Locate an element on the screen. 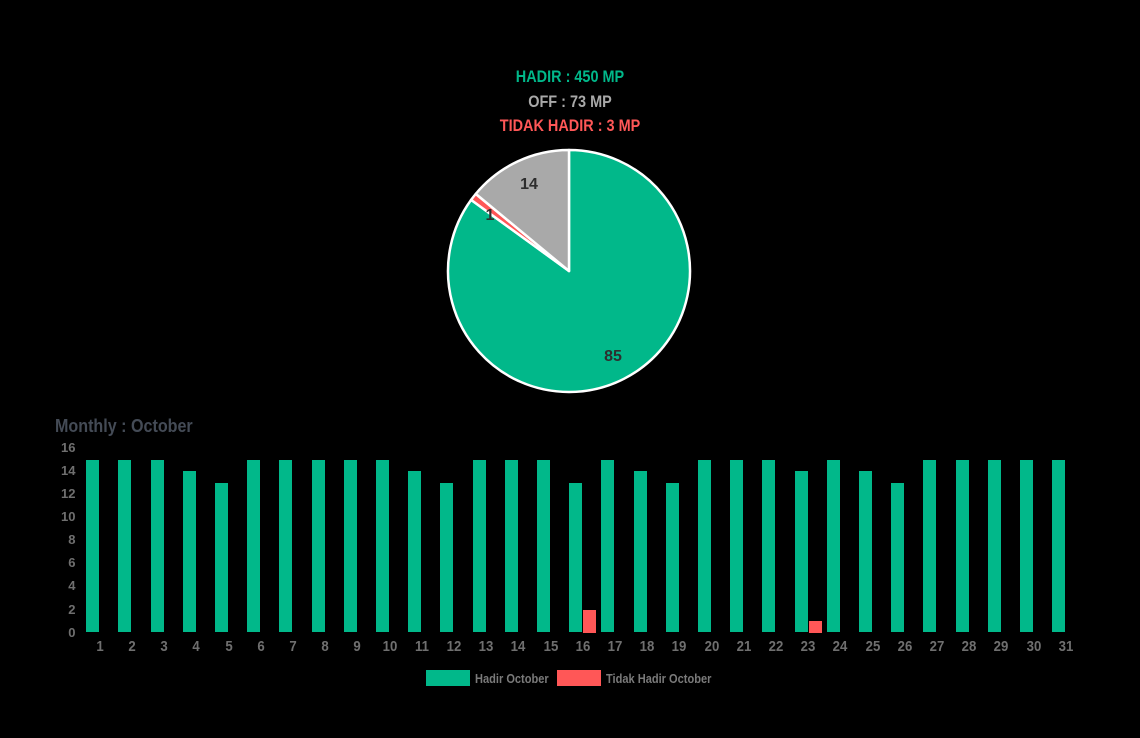 The image size is (1140, 738). svg-text: 85 is located at coordinates (613, 356).